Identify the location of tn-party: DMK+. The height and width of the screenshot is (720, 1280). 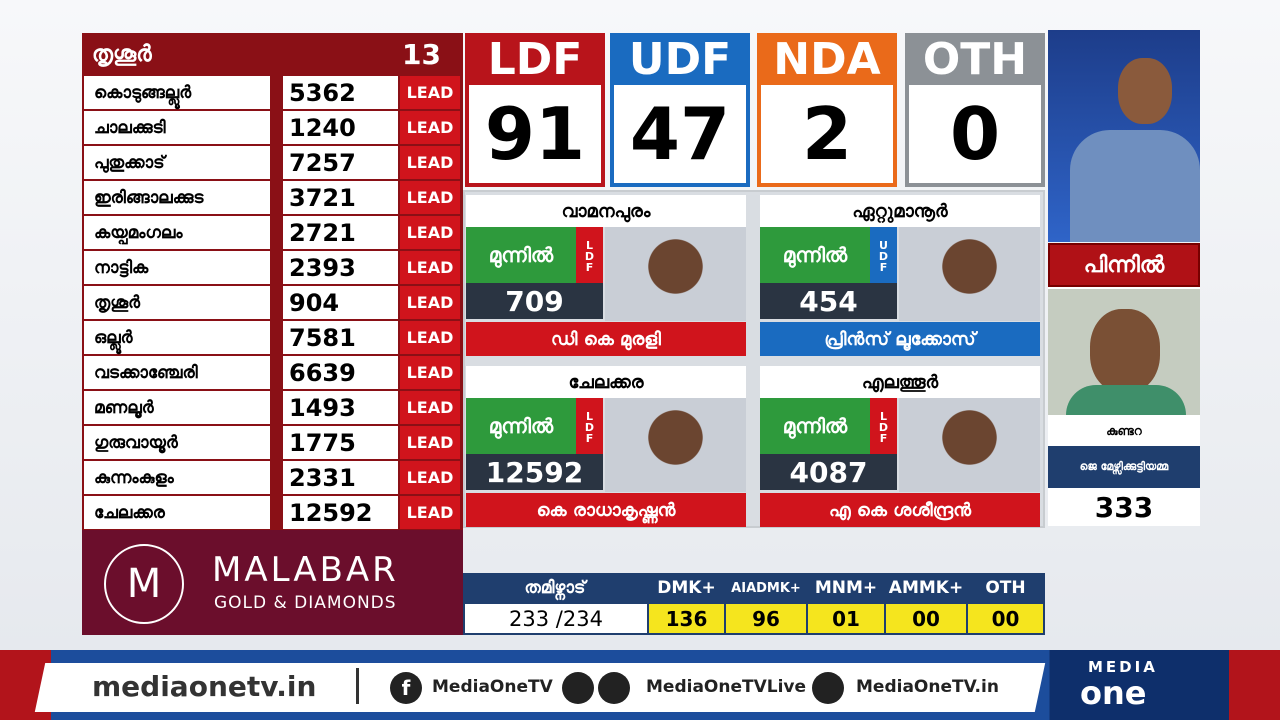
(686, 588).